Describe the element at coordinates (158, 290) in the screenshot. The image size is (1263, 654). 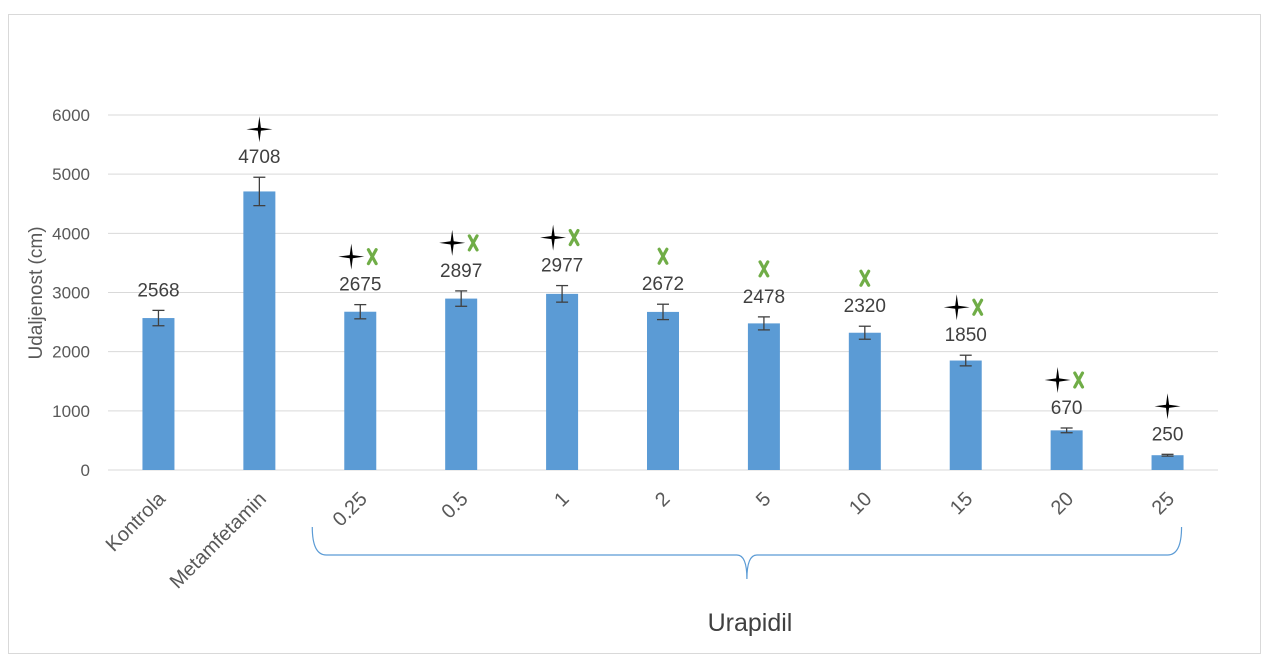
I see `data-label: 2568` at that location.